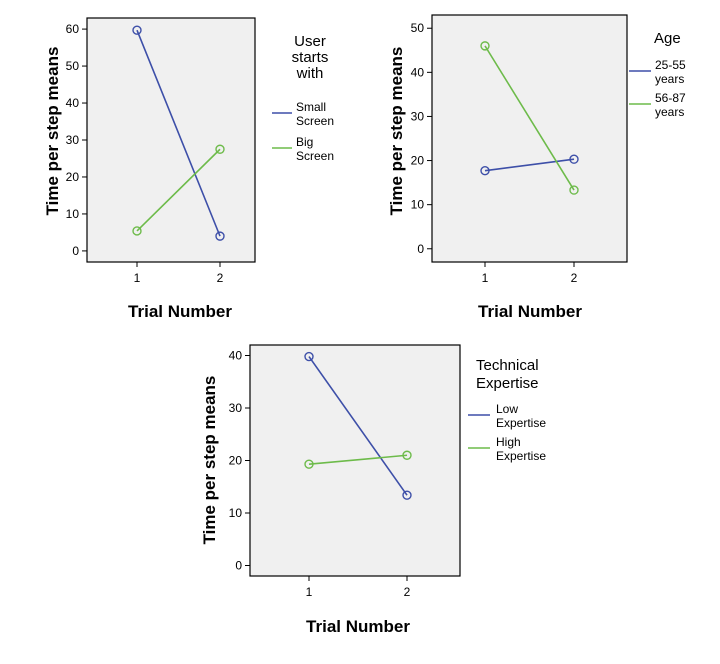  What do you see at coordinates (508, 442) in the screenshot?
I see `legend-entry-label: High` at bounding box center [508, 442].